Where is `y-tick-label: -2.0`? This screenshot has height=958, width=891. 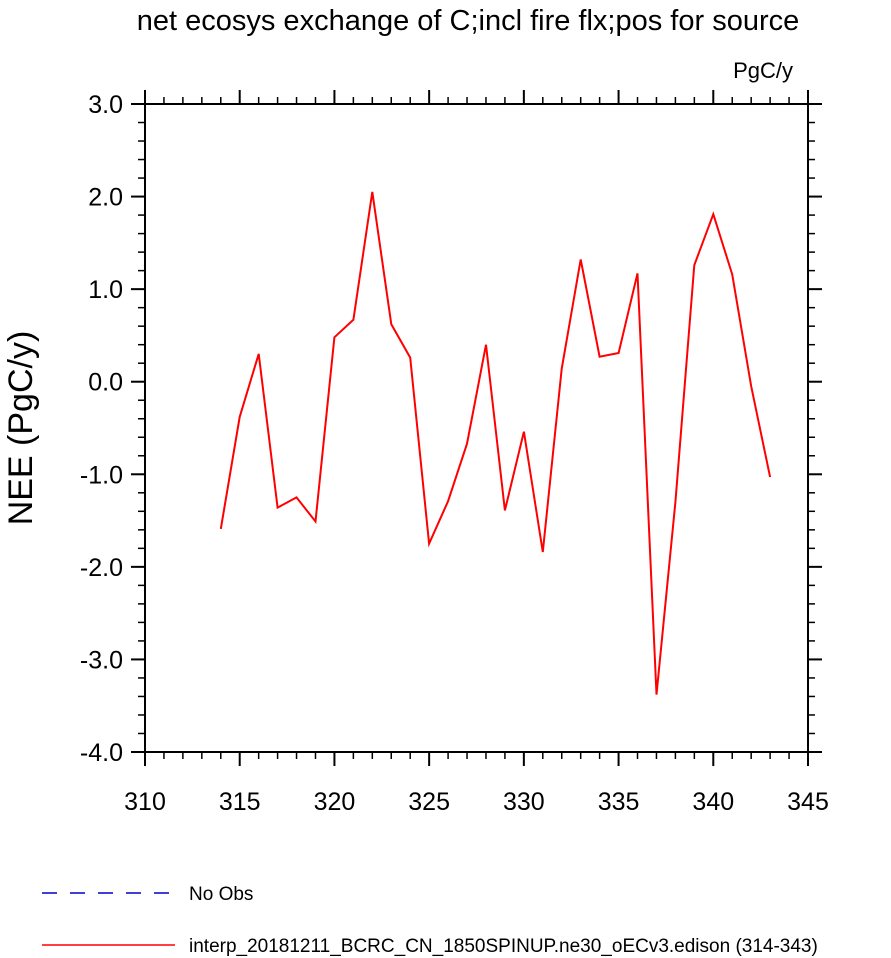 y-tick-label: -2.0 is located at coordinates (101, 568).